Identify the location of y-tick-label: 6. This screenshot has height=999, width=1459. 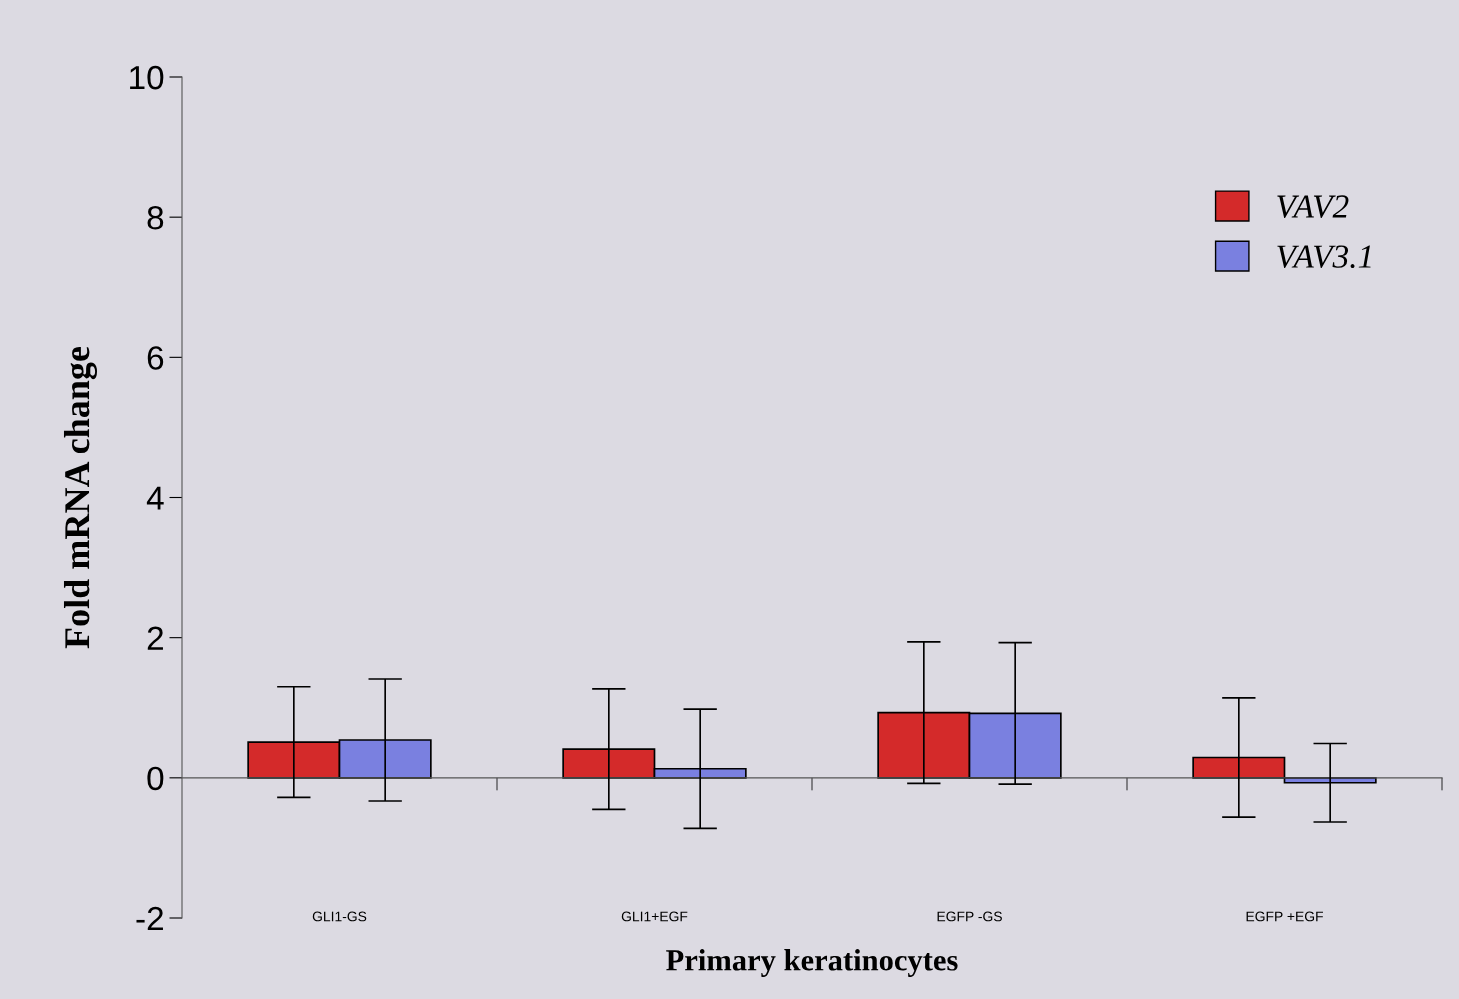
(155, 358).